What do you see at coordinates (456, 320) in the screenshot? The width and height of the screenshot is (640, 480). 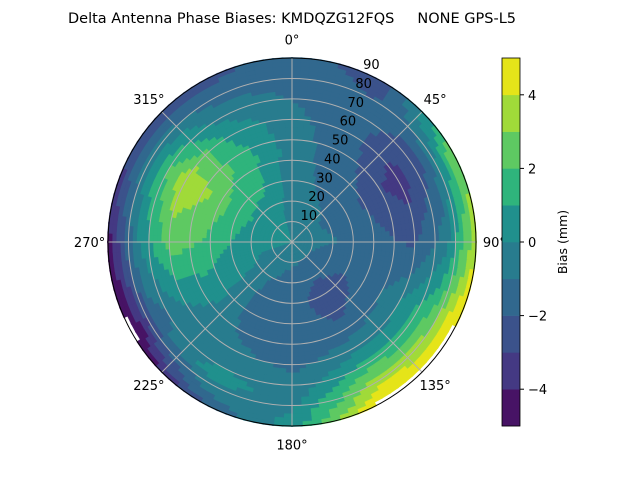 I see `contour-cell` at bounding box center [456, 320].